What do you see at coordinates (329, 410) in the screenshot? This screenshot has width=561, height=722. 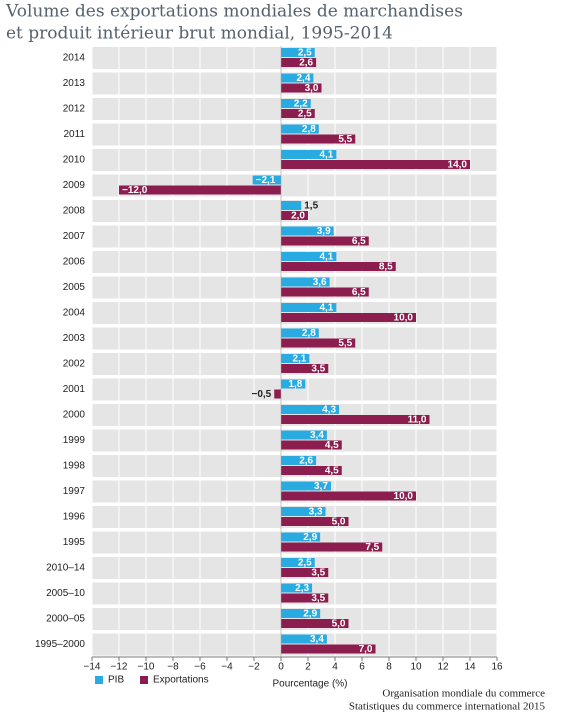 I see `value-label: 4,3` at bounding box center [329, 410].